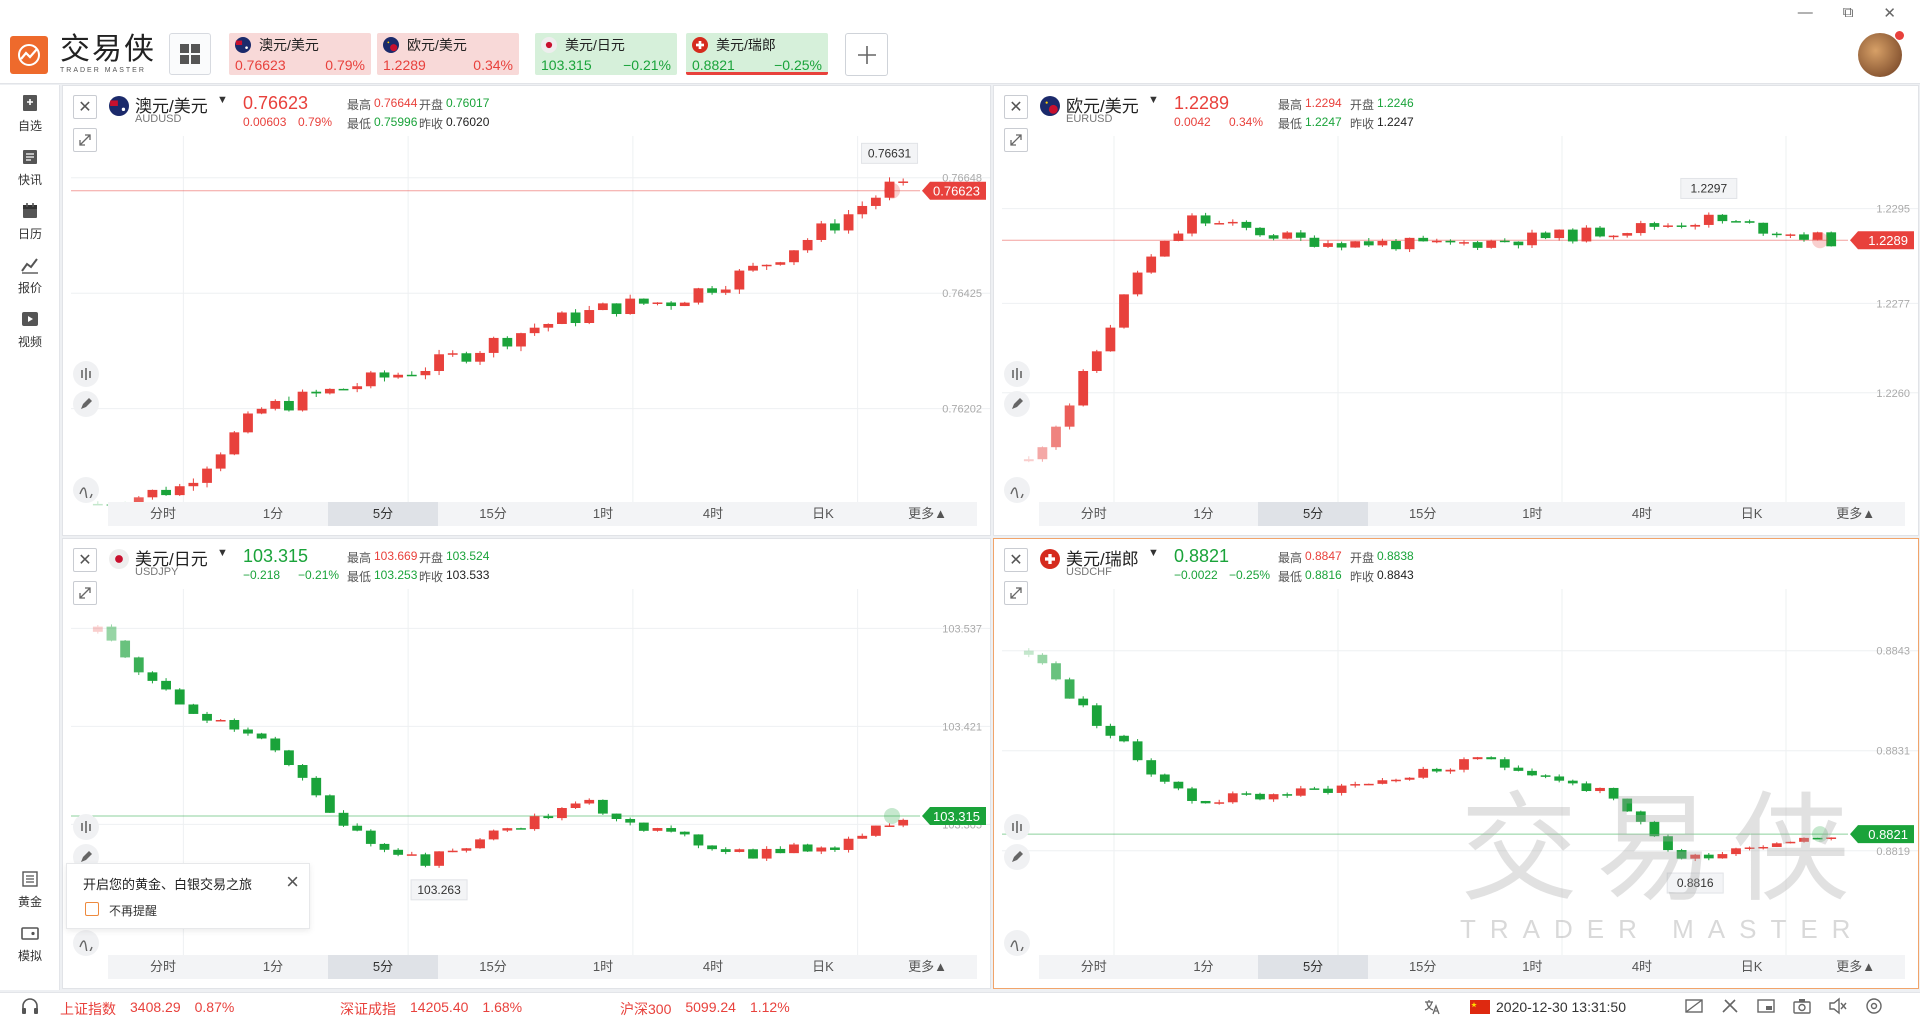  Describe the element at coordinates (1889, 13) in the screenshot. I see `close-window-button: ✕` at that location.